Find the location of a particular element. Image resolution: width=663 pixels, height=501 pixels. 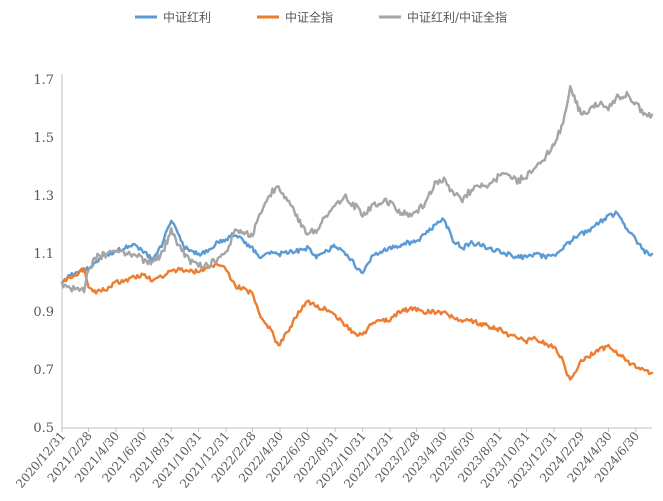

y-tick-label: 1.1 is located at coordinates (43, 254).